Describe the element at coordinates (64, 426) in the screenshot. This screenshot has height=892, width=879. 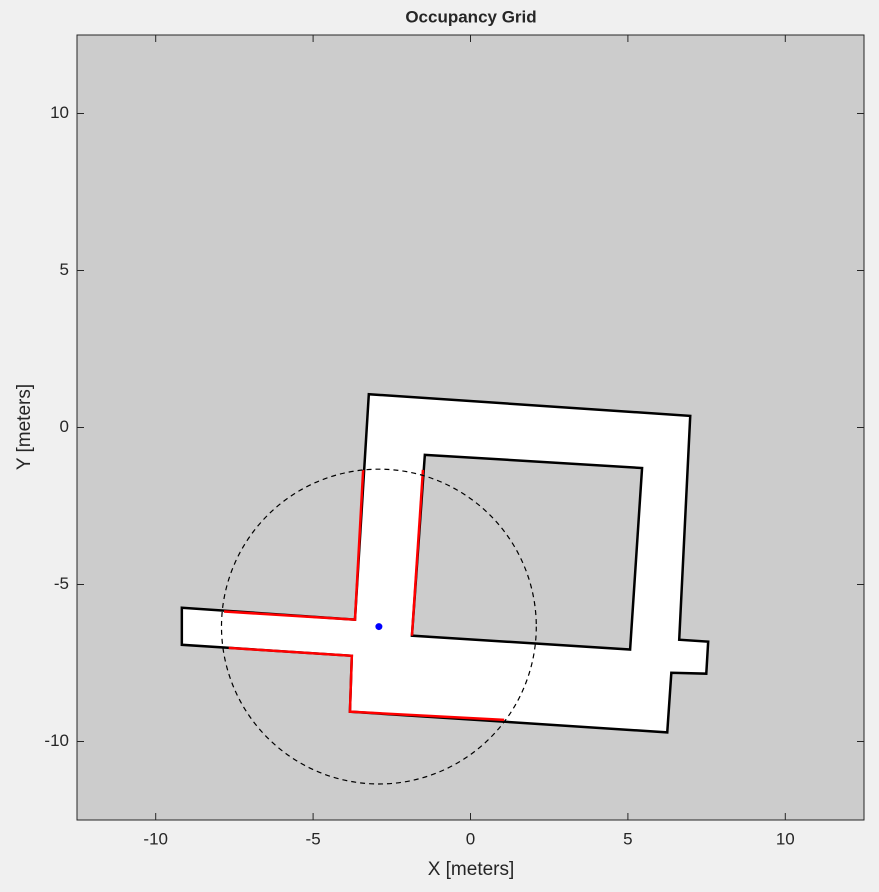
I see `y-tick-label: 0` at that location.